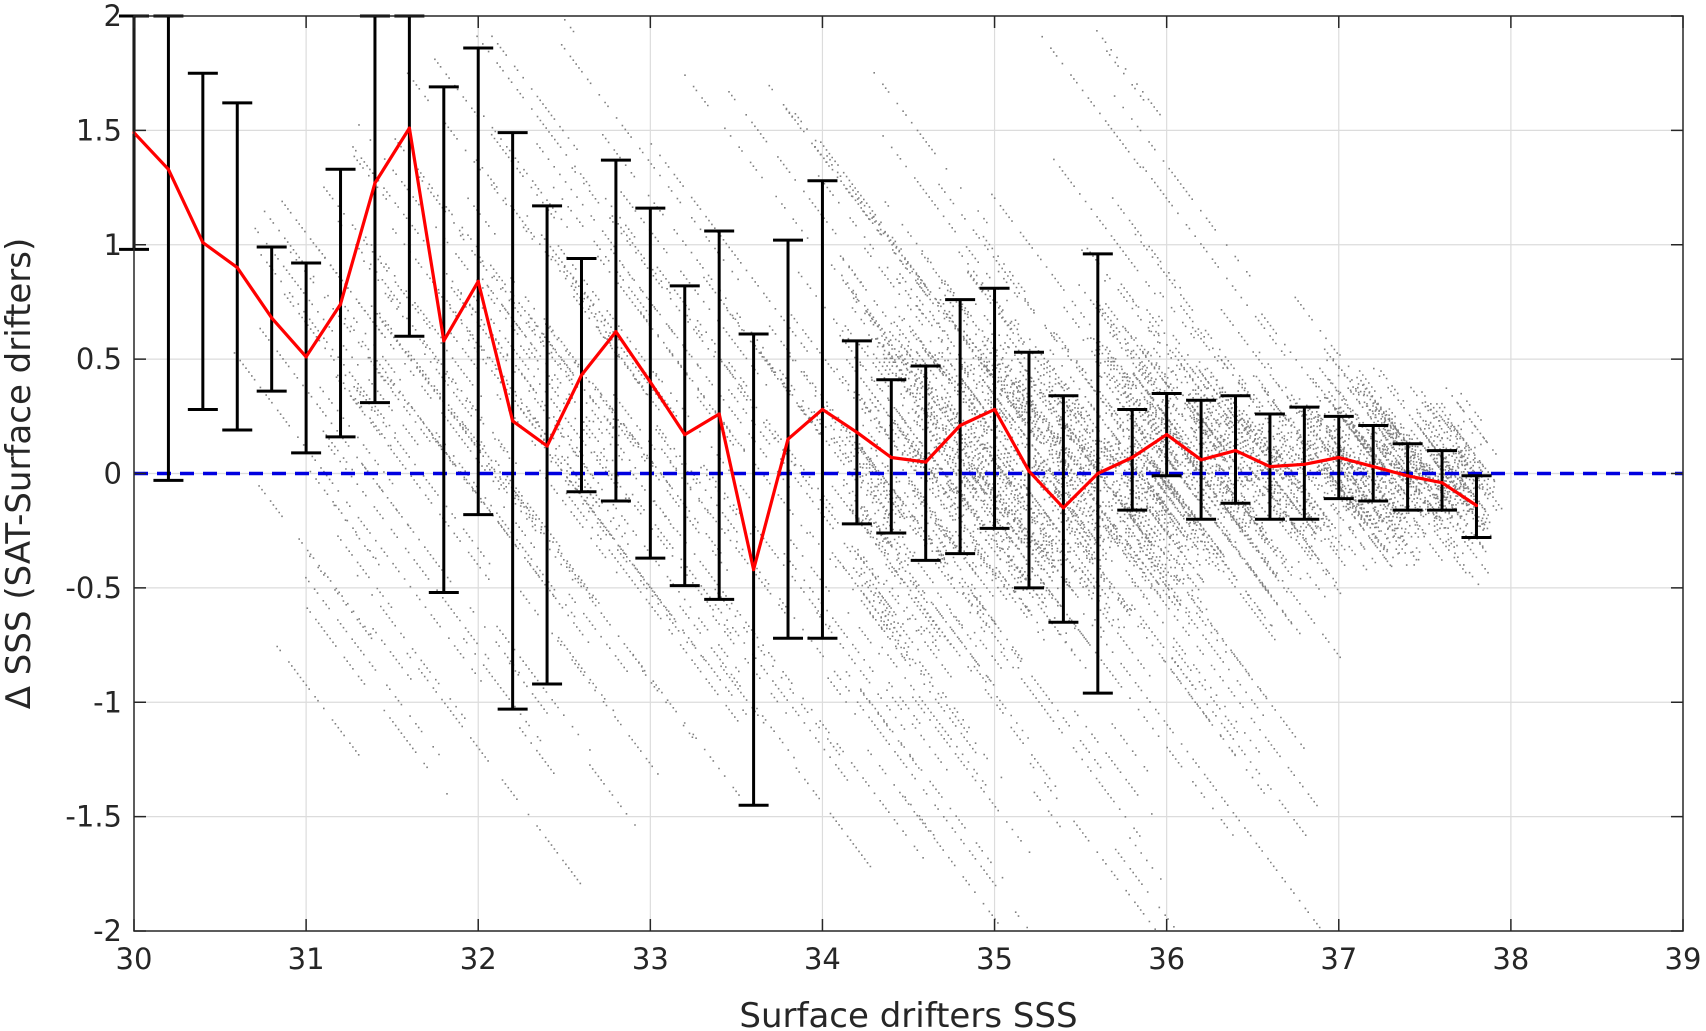  I want to click on x-tick-label: 31, so click(306, 959).